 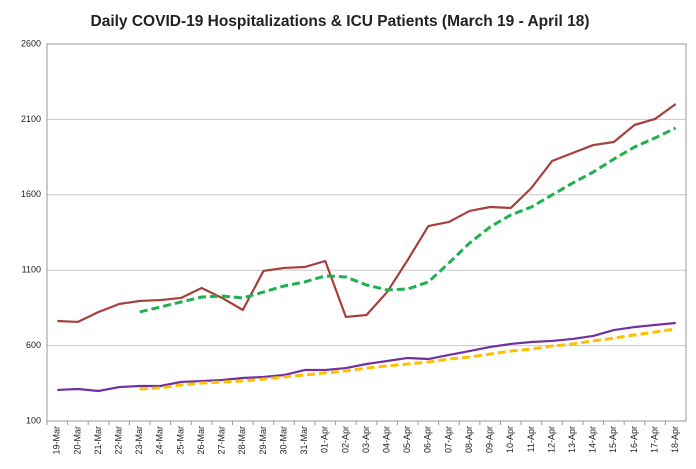 What do you see at coordinates (201, 440) in the screenshot?
I see `x-tick-label: 26-Mar` at bounding box center [201, 440].